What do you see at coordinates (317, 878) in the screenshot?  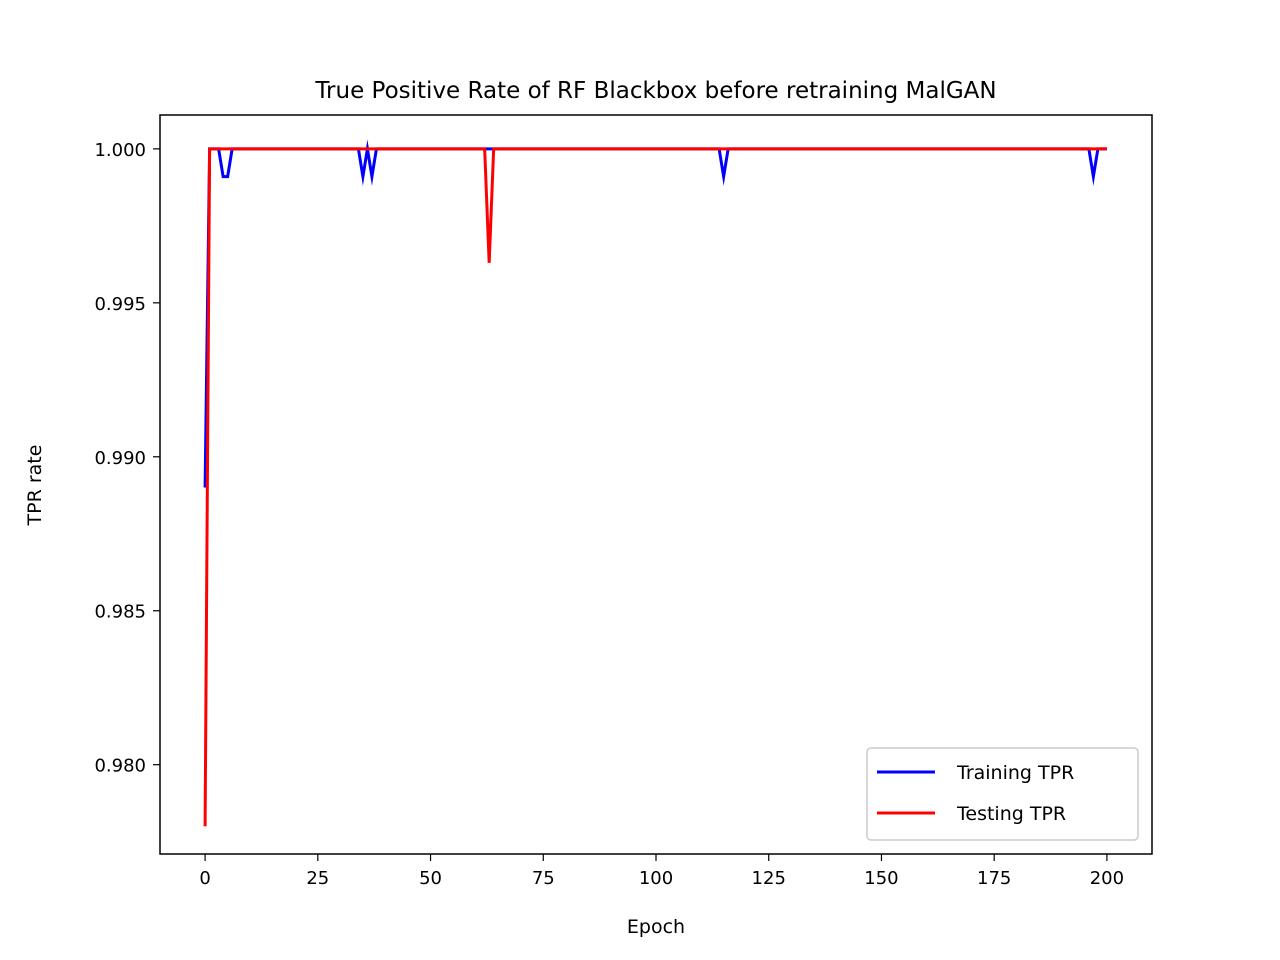 I see `x-tick-label: 25` at bounding box center [317, 878].